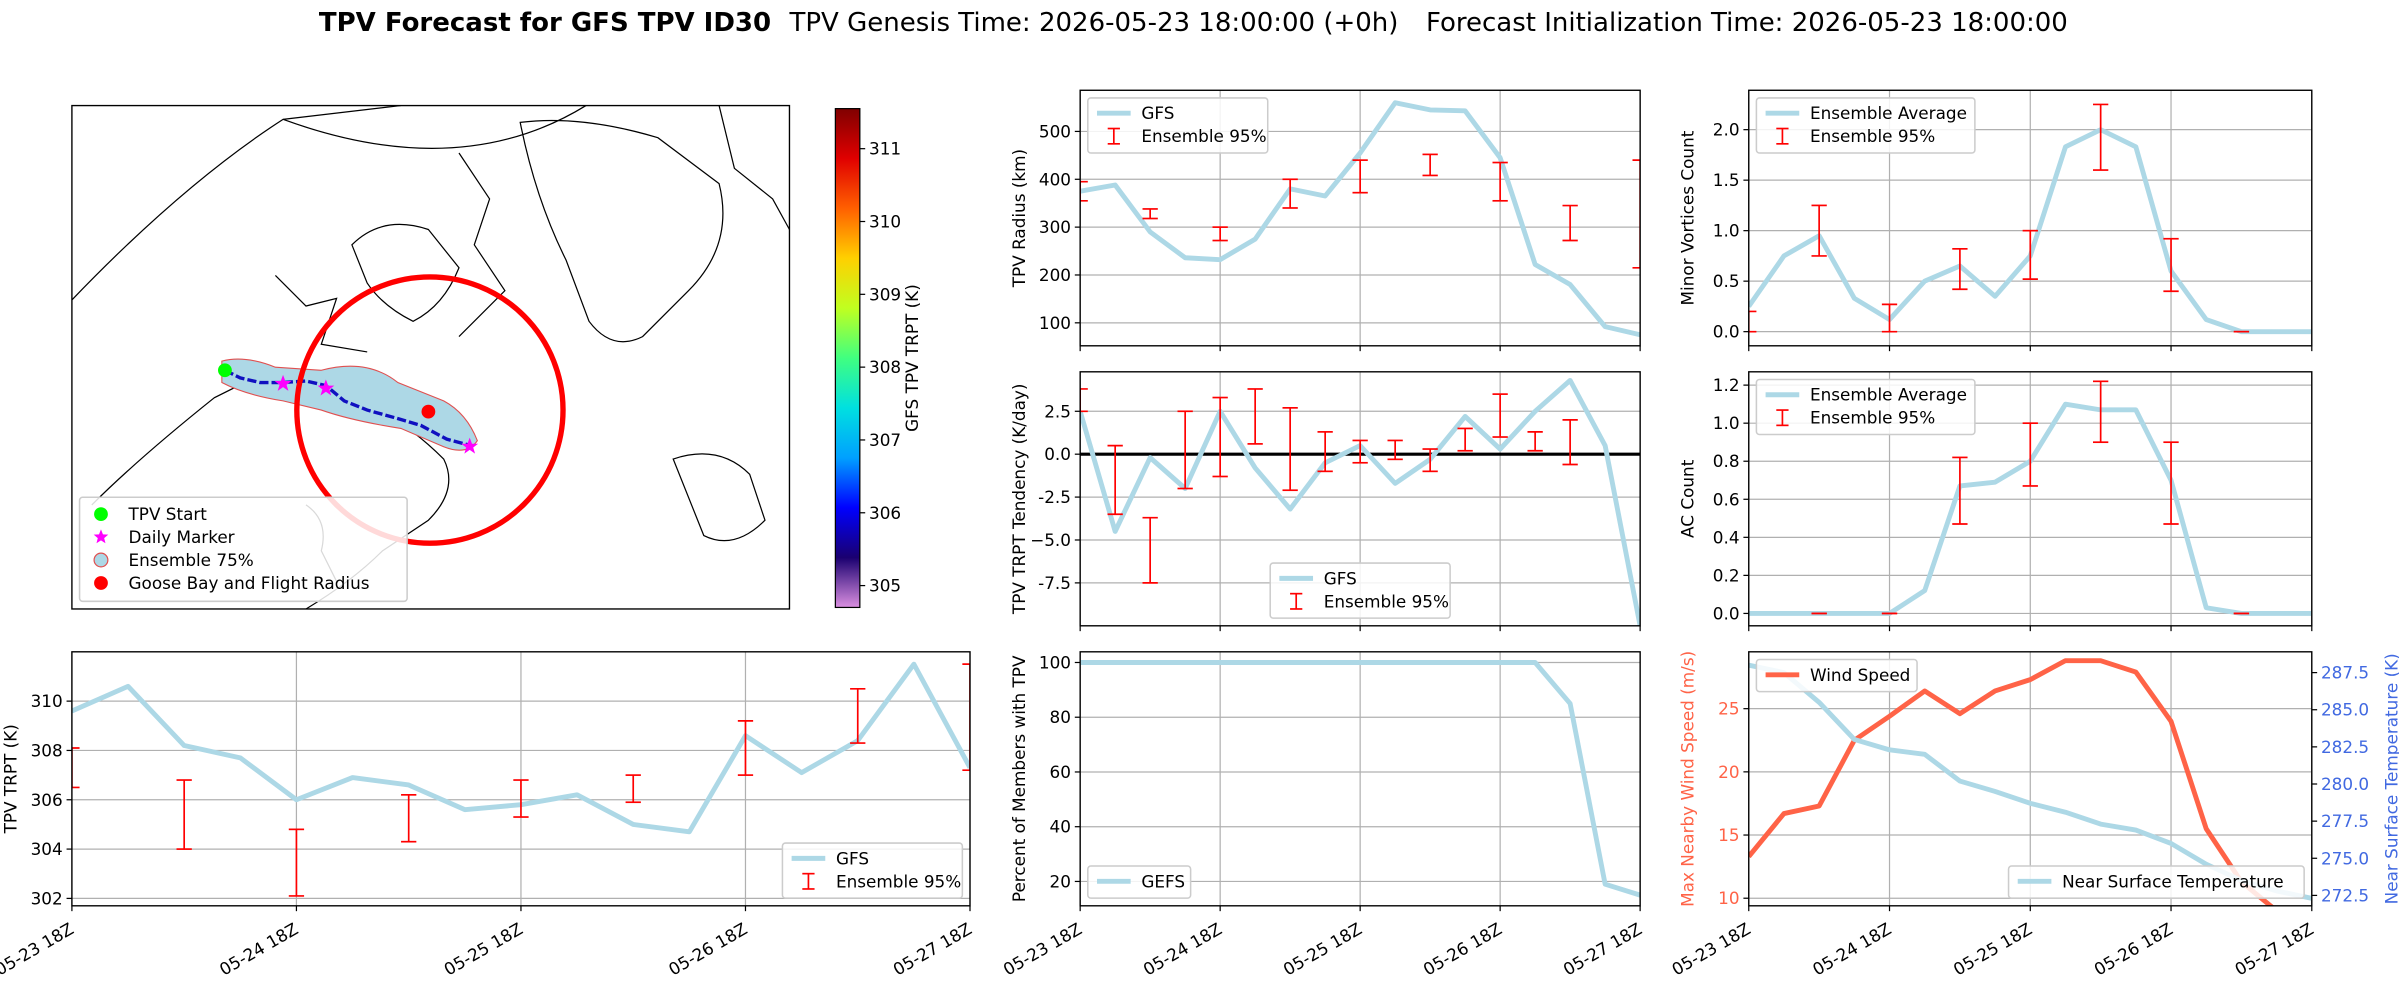 This screenshot has height=982, width=2399. Describe the element at coordinates (885, 586) in the screenshot. I see `colorbar-tick-label: 305` at that location.